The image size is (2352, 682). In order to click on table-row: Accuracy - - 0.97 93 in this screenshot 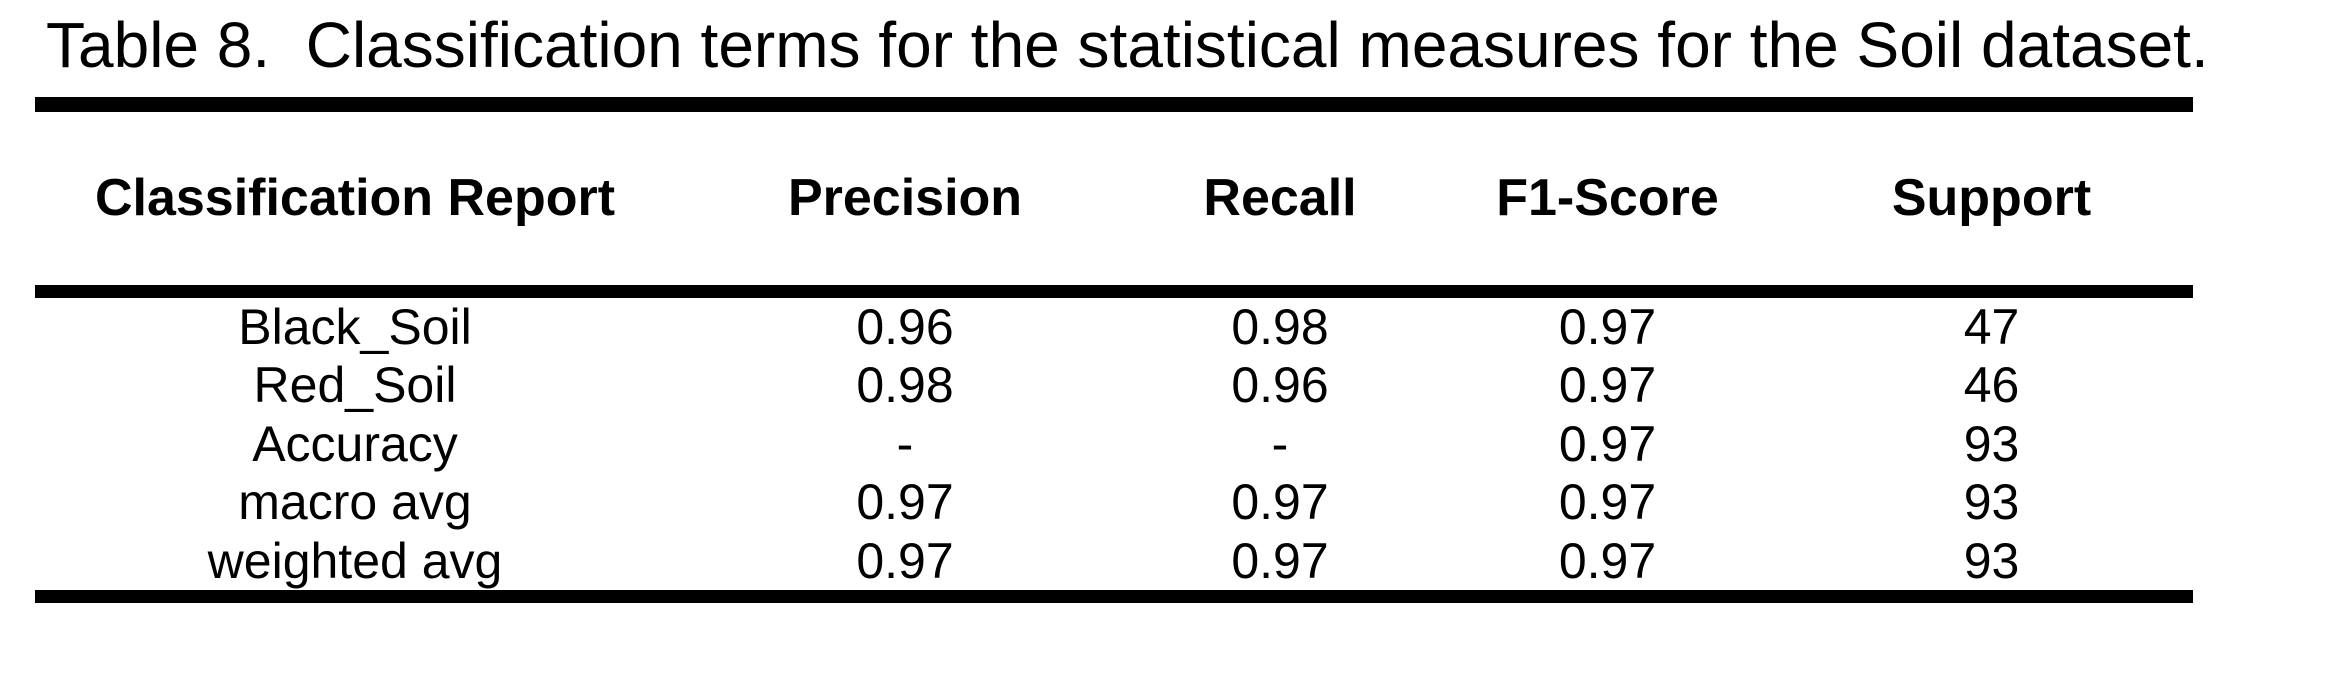, I will do `click(1114, 444)`.